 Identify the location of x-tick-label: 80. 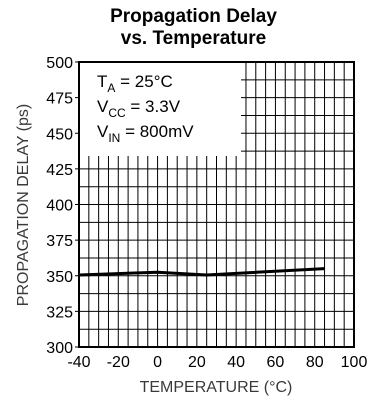
(315, 362).